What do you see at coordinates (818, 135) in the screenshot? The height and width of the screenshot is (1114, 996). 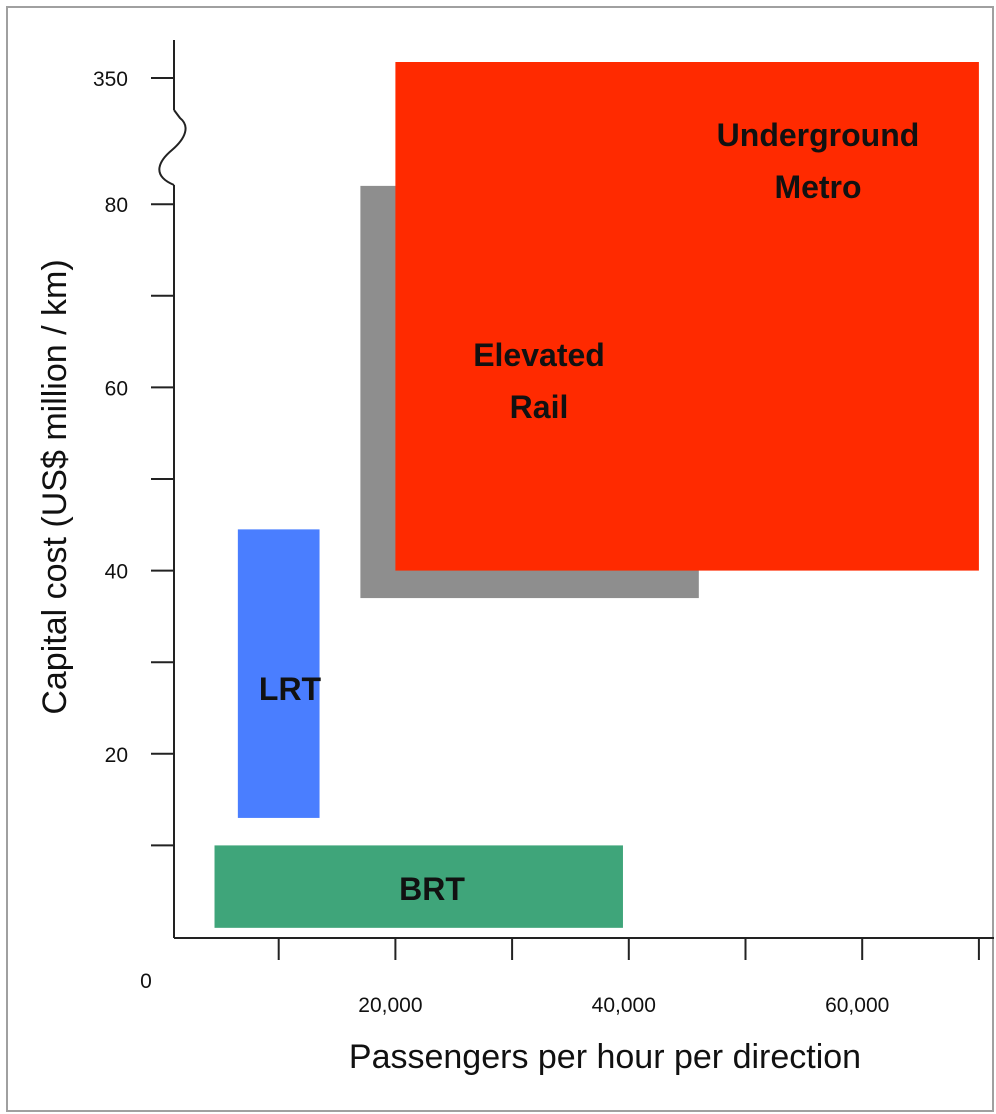 I see `region-label-underground-metro: Underground` at bounding box center [818, 135].